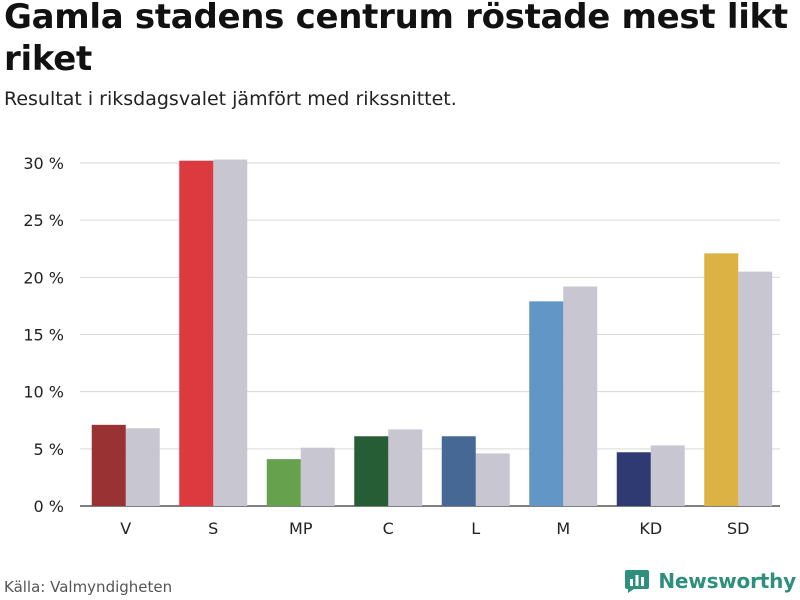 This screenshot has width=800, height=600. I want to click on result-bar-sd, so click(721, 379).